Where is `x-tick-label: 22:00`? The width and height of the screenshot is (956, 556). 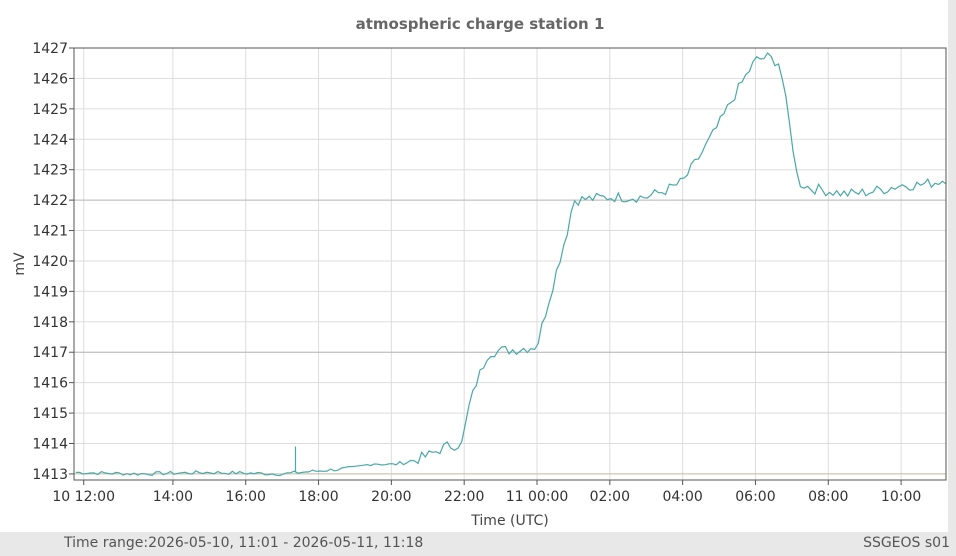 x-tick-label: 22:00 is located at coordinates (464, 497).